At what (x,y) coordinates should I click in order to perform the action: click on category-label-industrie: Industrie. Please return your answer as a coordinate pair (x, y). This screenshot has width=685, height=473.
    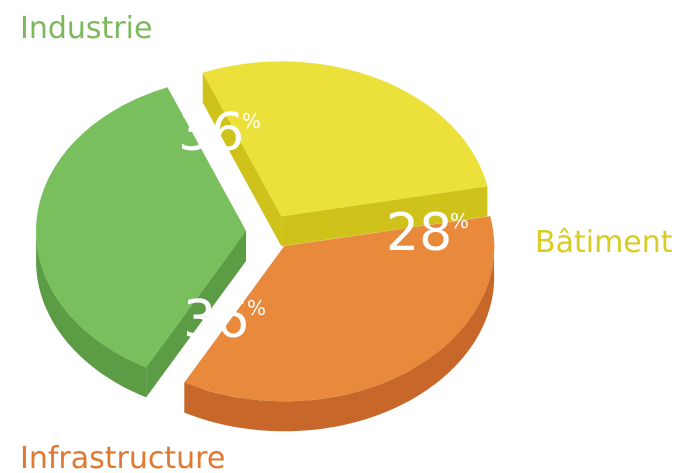
    Looking at the image, I should click on (86, 28).